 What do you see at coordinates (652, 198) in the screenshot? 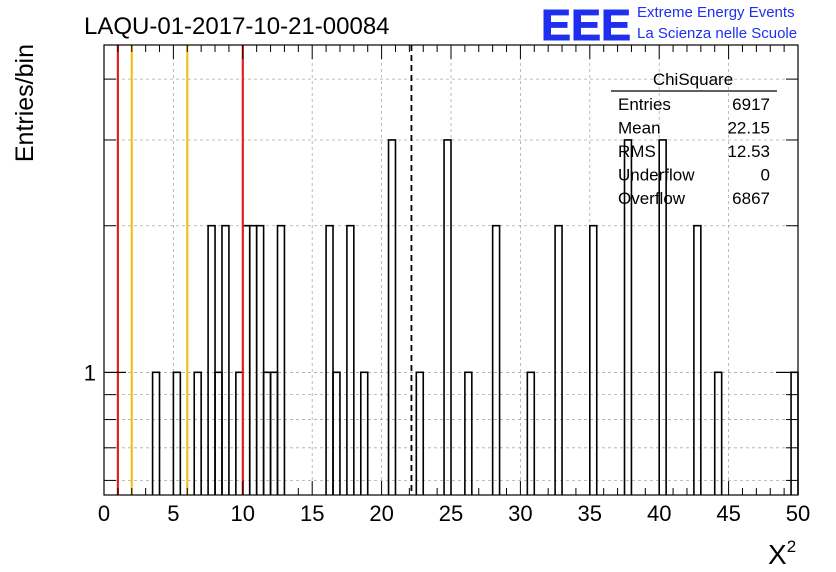
I see `stats-row-label: Overflow` at bounding box center [652, 198].